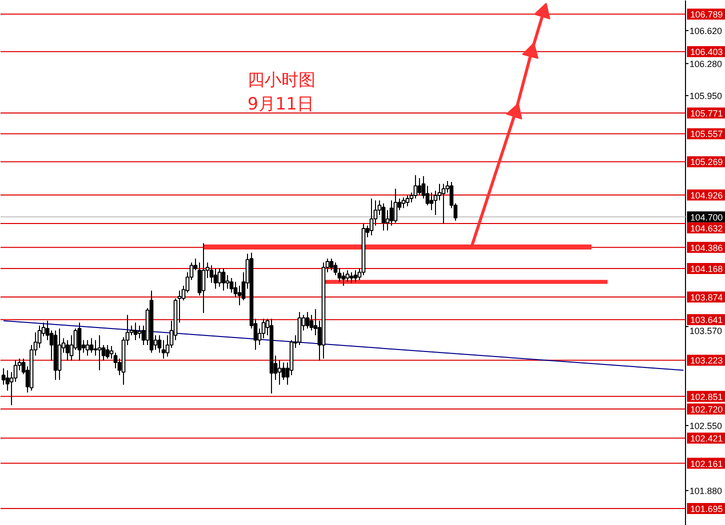 The width and height of the screenshot is (725, 525). Describe the element at coordinates (706, 509) in the screenshot. I see `ref-line-label: 101.695` at that location.